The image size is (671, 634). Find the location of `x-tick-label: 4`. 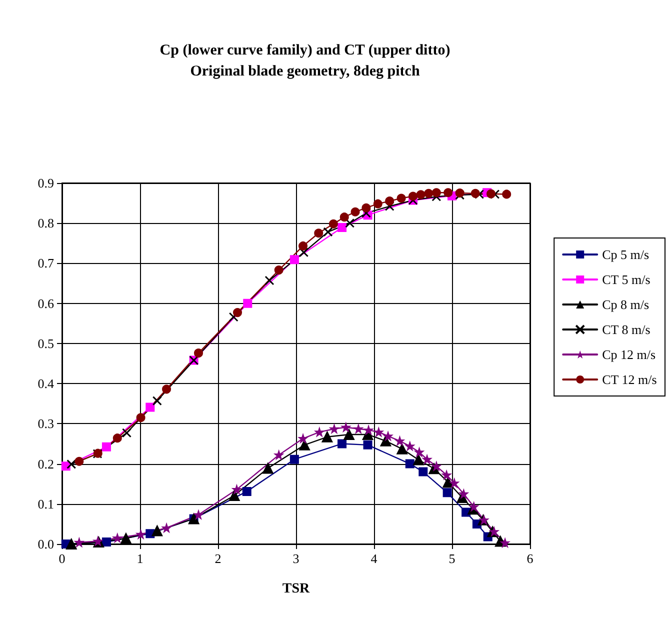

x-tick-label: 4 is located at coordinates (374, 558).